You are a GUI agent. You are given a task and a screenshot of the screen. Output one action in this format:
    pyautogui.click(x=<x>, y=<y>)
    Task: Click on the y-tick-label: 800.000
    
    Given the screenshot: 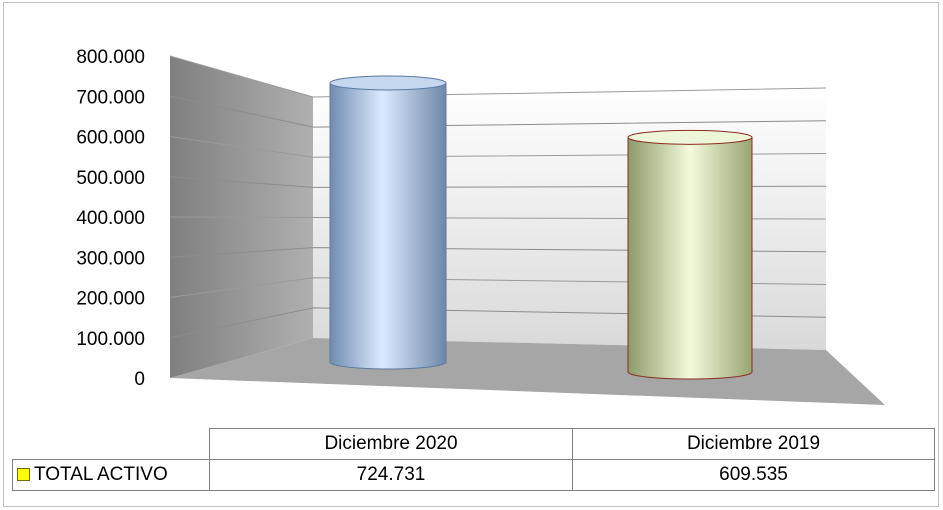 What is the action you would take?
    pyautogui.click(x=110, y=57)
    